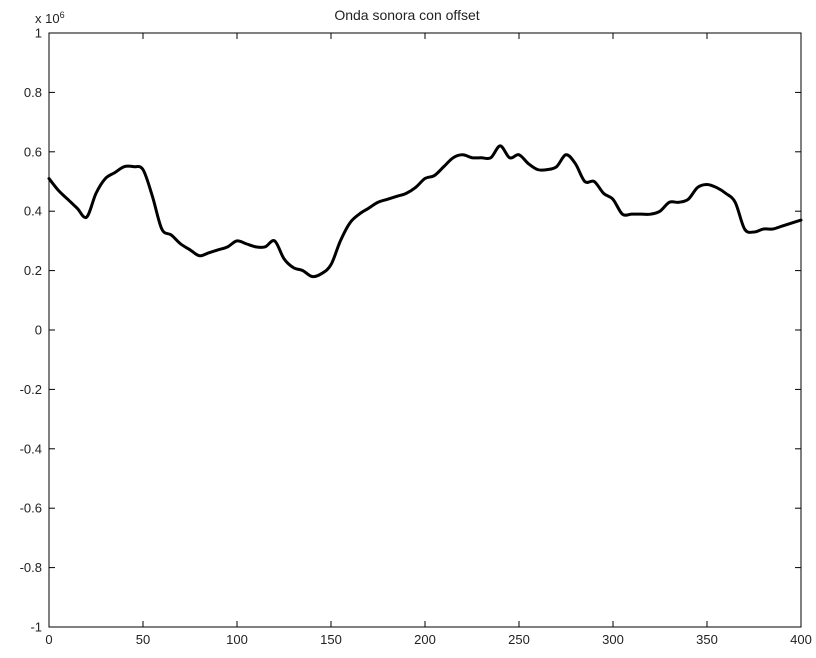  Describe the element at coordinates (33, 270) in the screenshot. I see `y-tick-label: 0.2` at that location.